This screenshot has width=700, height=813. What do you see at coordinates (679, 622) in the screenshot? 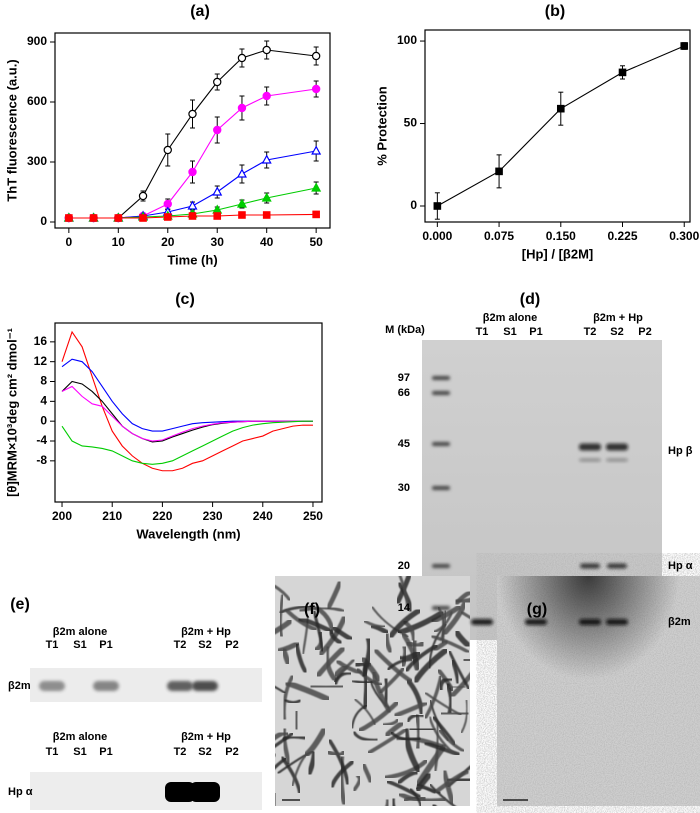
I see `band-label: β2m` at bounding box center [679, 622].